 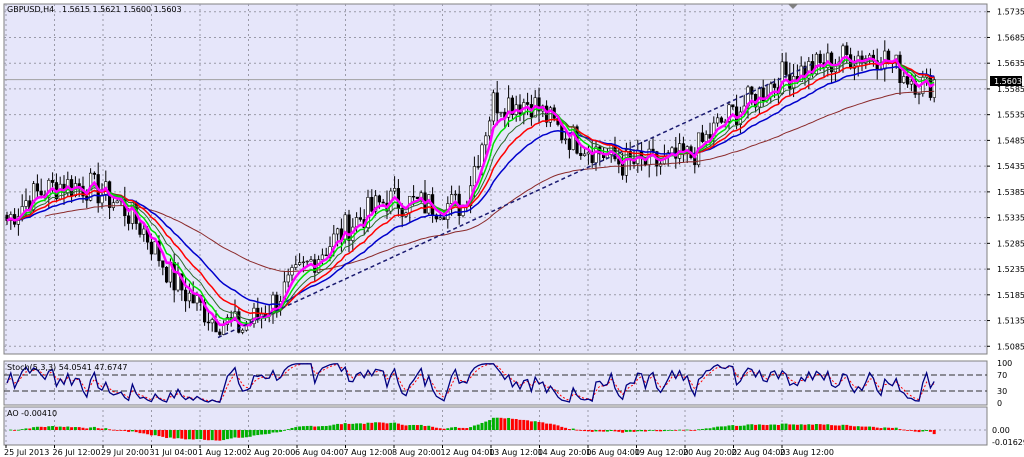 I want to click on price-tick-label: 1.5535, so click(x=1010, y=115).